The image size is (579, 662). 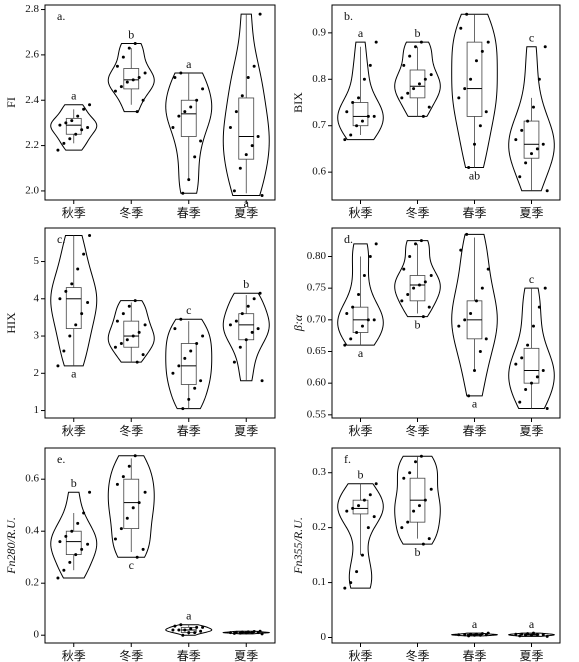 I want to click on y-axis-label: FI, so click(x=11, y=102).